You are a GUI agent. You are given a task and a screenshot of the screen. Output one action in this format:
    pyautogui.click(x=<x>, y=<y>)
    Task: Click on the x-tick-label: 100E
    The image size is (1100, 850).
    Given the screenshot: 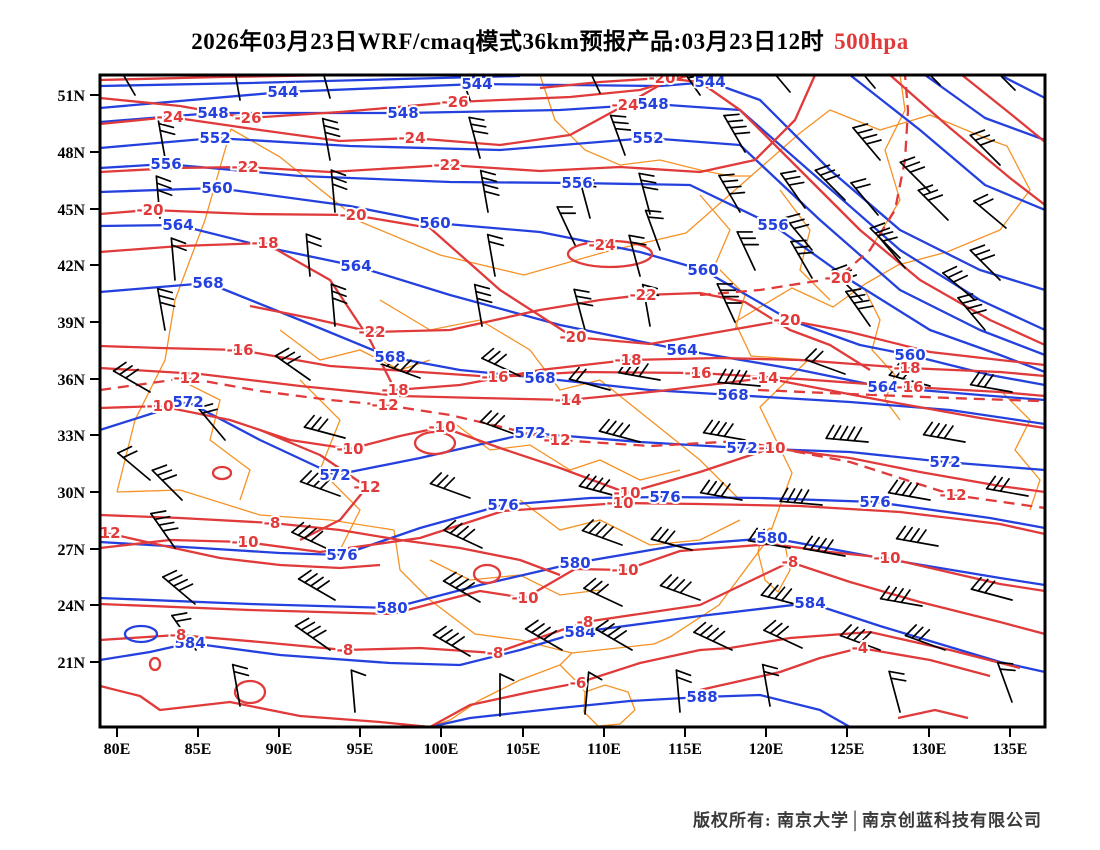 What is the action you would take?
    pyautogui.click(x=441, y=749)
    